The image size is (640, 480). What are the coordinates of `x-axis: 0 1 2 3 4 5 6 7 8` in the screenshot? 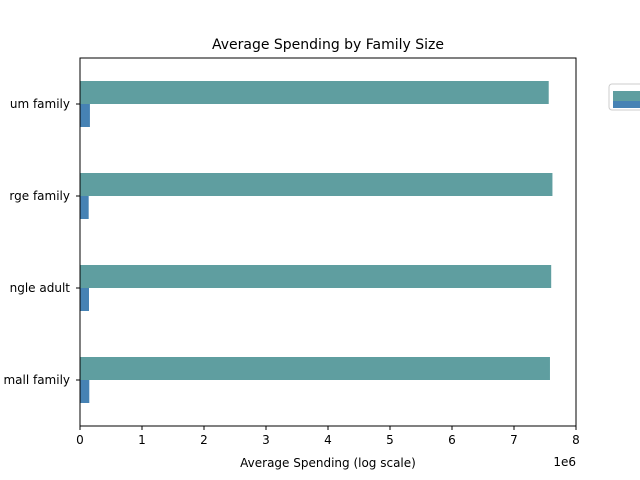 It's located at (328, 436).